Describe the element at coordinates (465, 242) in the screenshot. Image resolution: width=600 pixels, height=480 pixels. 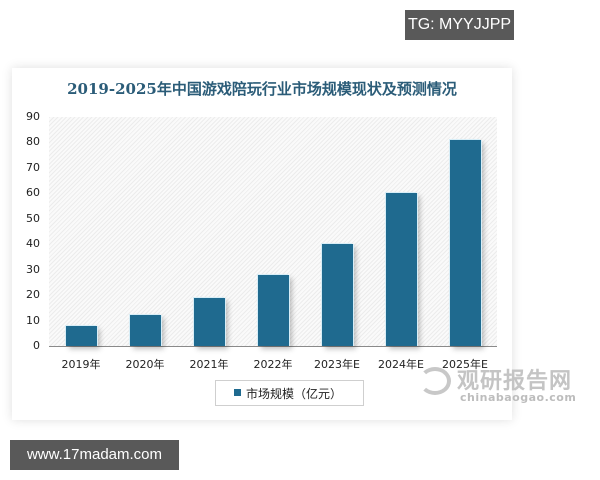
I see `bar-2025年E` at that location.